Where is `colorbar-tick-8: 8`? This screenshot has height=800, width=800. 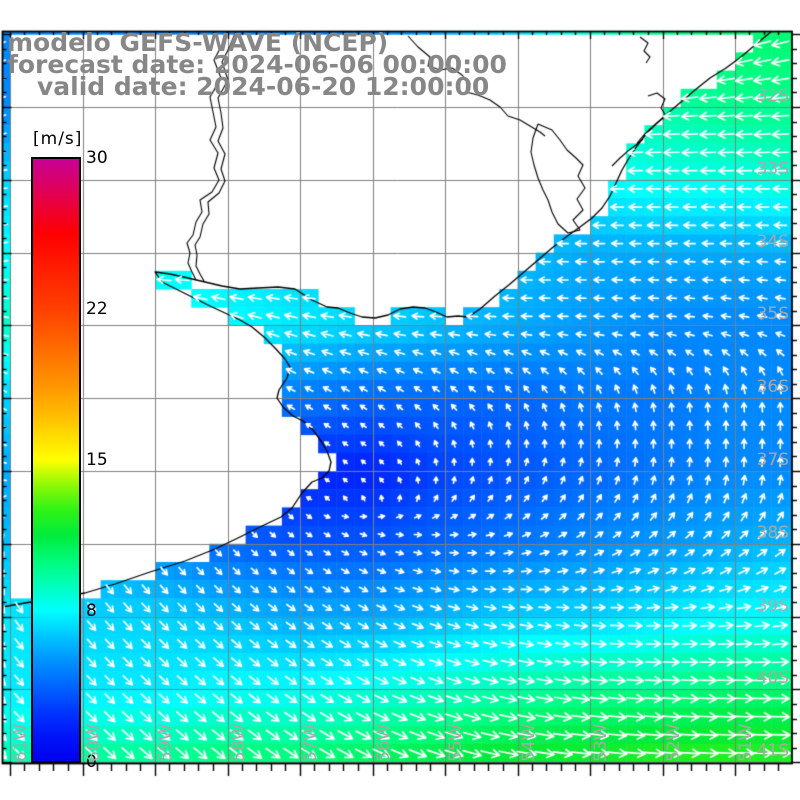 colorbar-tick-8: 8 is located at coordinates (91, 611).